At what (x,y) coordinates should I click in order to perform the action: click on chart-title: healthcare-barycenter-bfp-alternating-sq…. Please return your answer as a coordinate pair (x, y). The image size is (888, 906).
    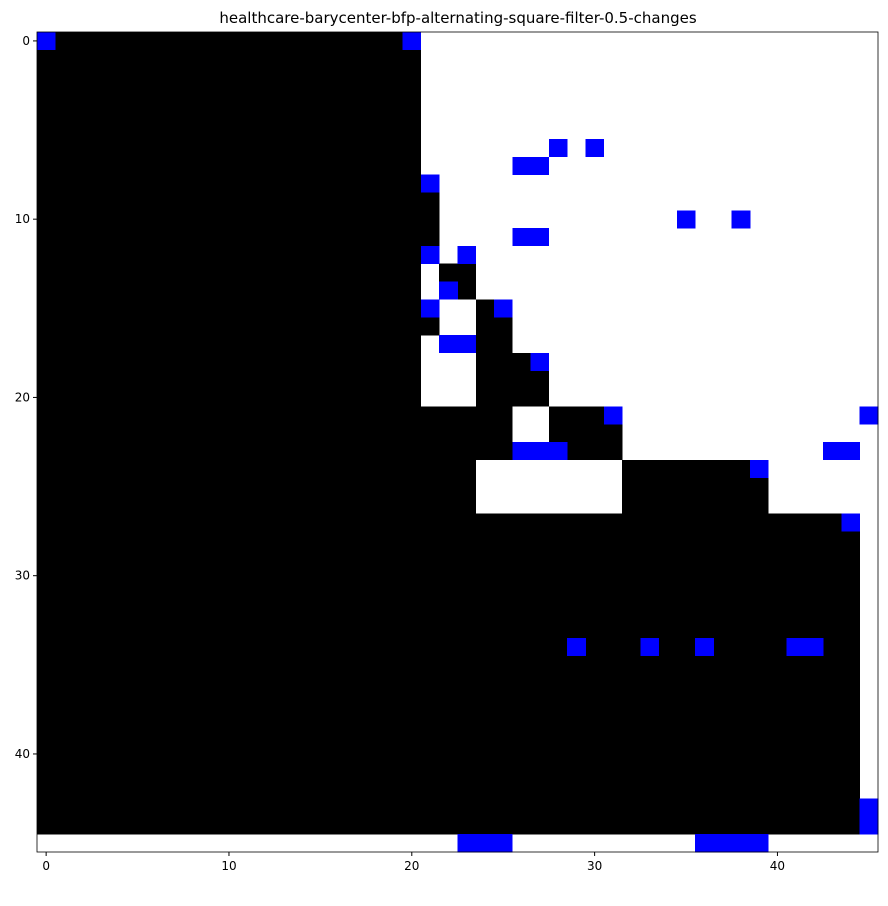
    Looking at the image, I should click on (457, 18).